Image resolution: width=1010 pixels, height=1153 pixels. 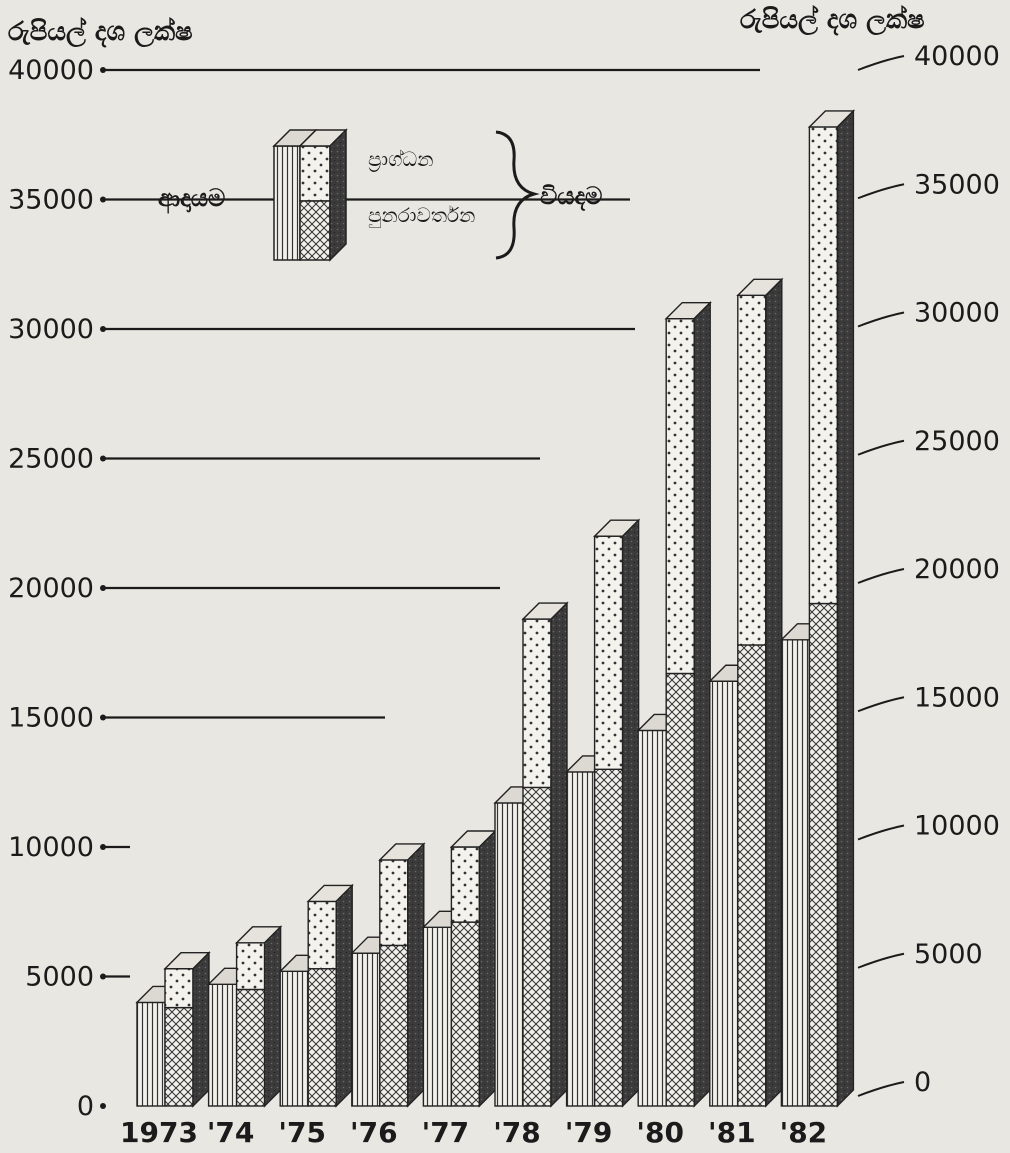 I want to click on legend-swatch, so click(x=310, y=195).